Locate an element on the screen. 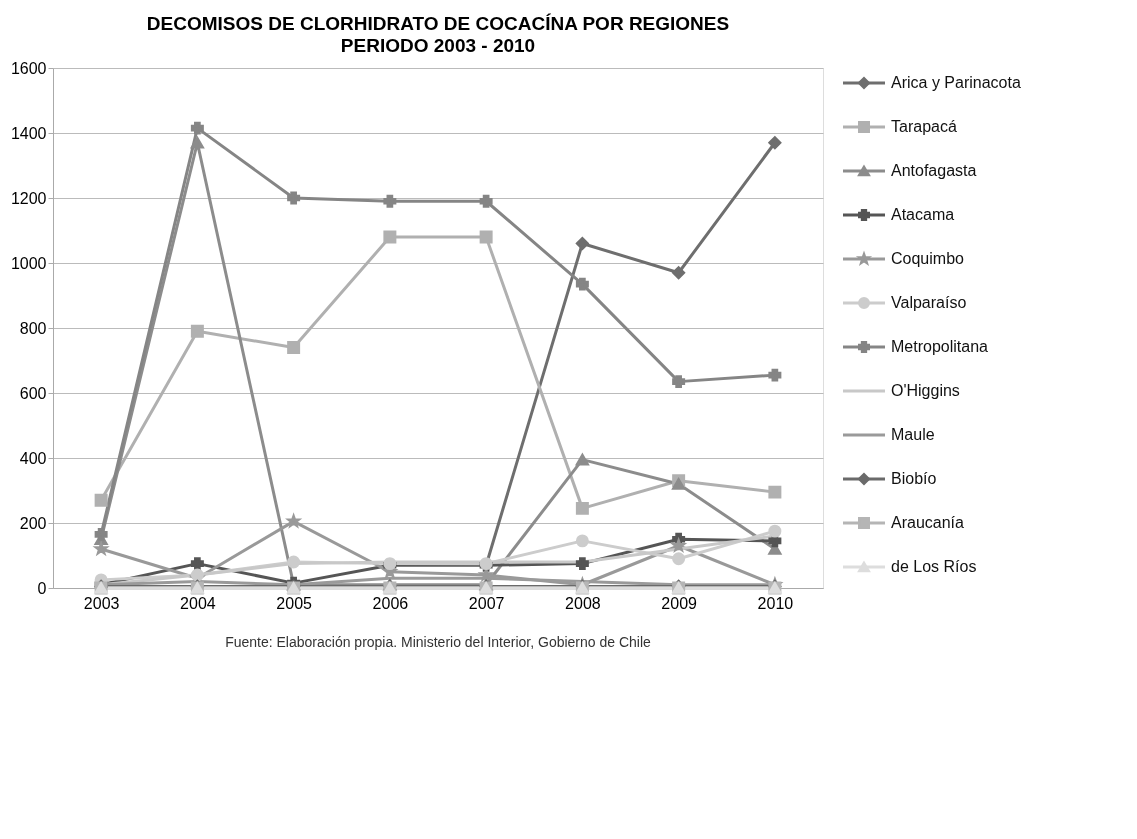  x-tick-label: 2003 is located at coordinates (101, 603).